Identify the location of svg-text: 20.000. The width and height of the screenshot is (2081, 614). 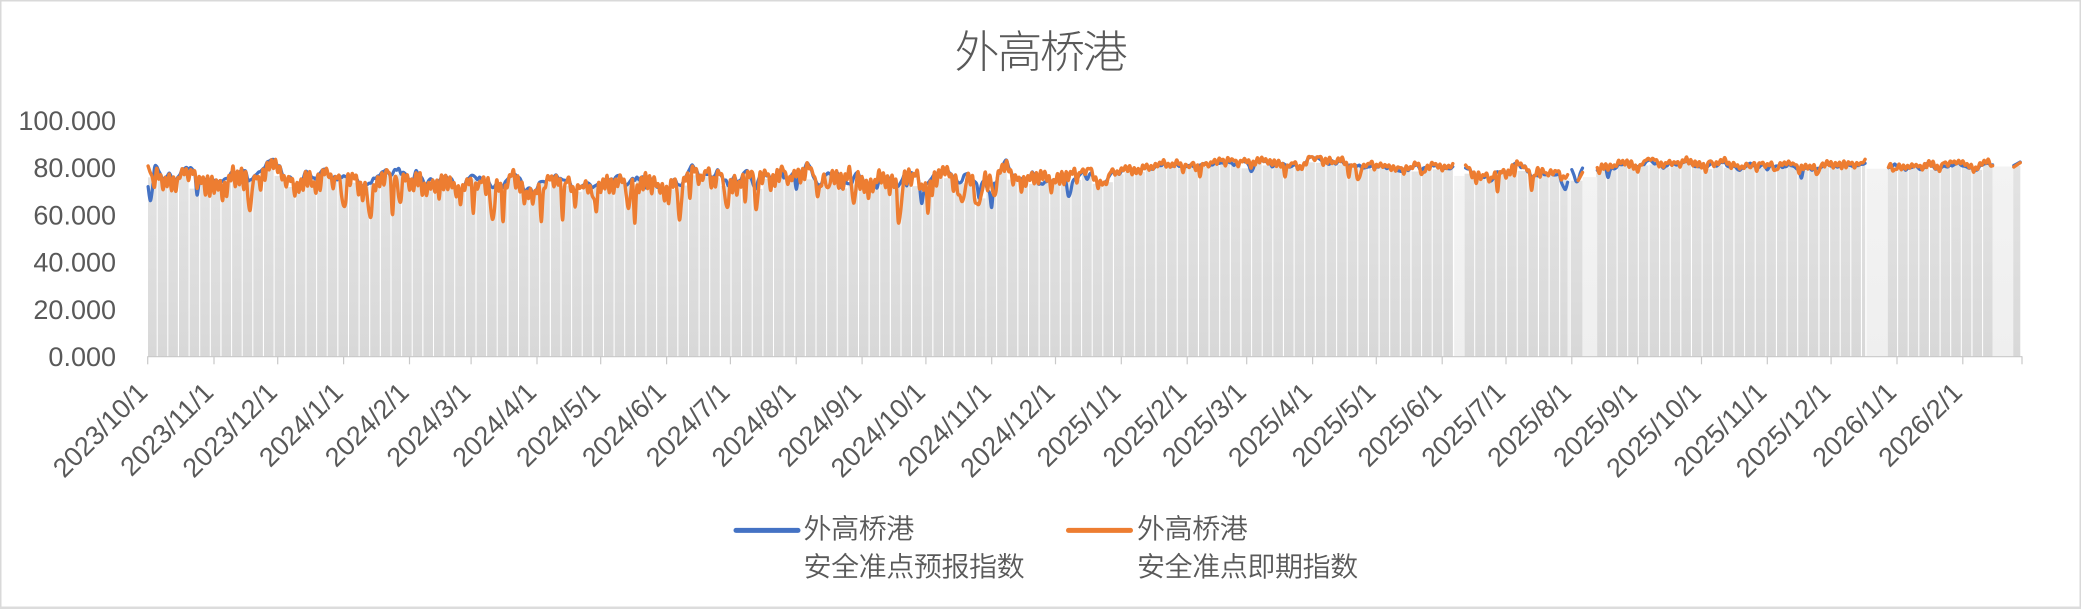
(74, 310).